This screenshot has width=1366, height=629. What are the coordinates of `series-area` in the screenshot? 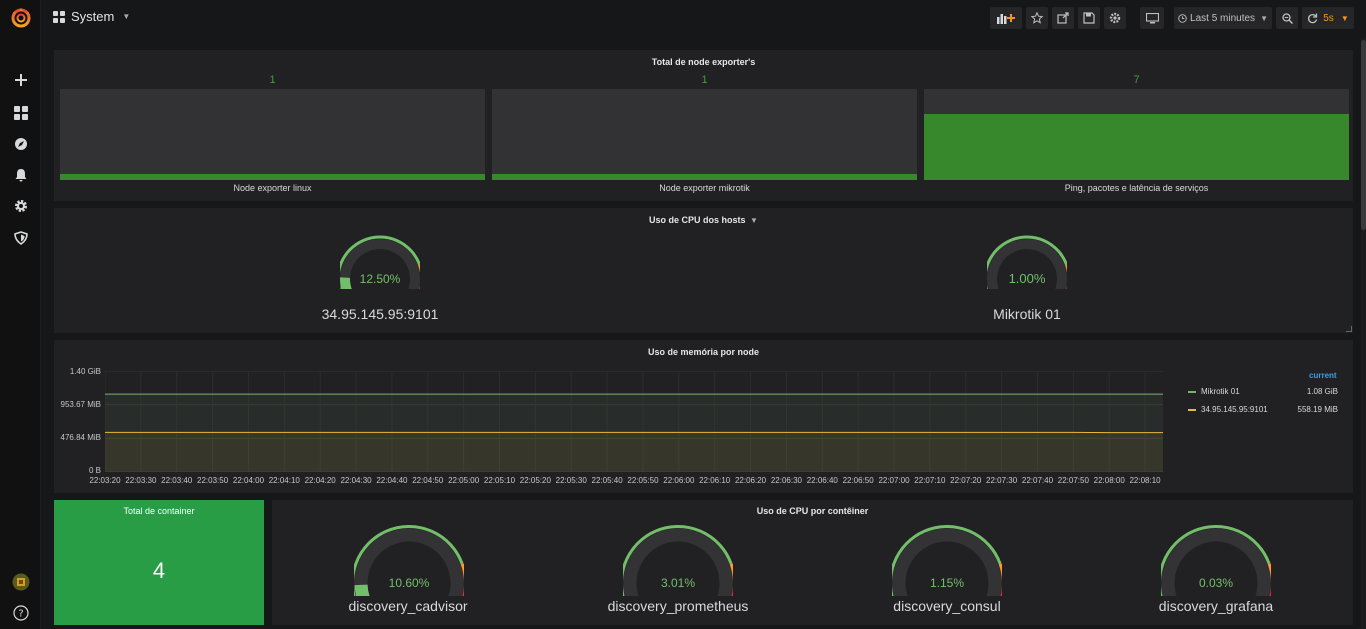 It's located at (634, 452).